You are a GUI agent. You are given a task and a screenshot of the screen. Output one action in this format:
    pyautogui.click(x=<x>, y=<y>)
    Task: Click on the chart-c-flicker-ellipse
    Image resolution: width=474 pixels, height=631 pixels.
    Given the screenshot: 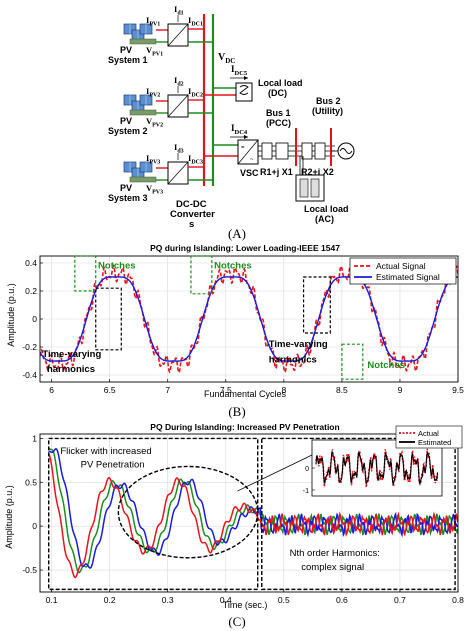 What is the action you would take?
    pyautogui.click(x=188, y=512)
    